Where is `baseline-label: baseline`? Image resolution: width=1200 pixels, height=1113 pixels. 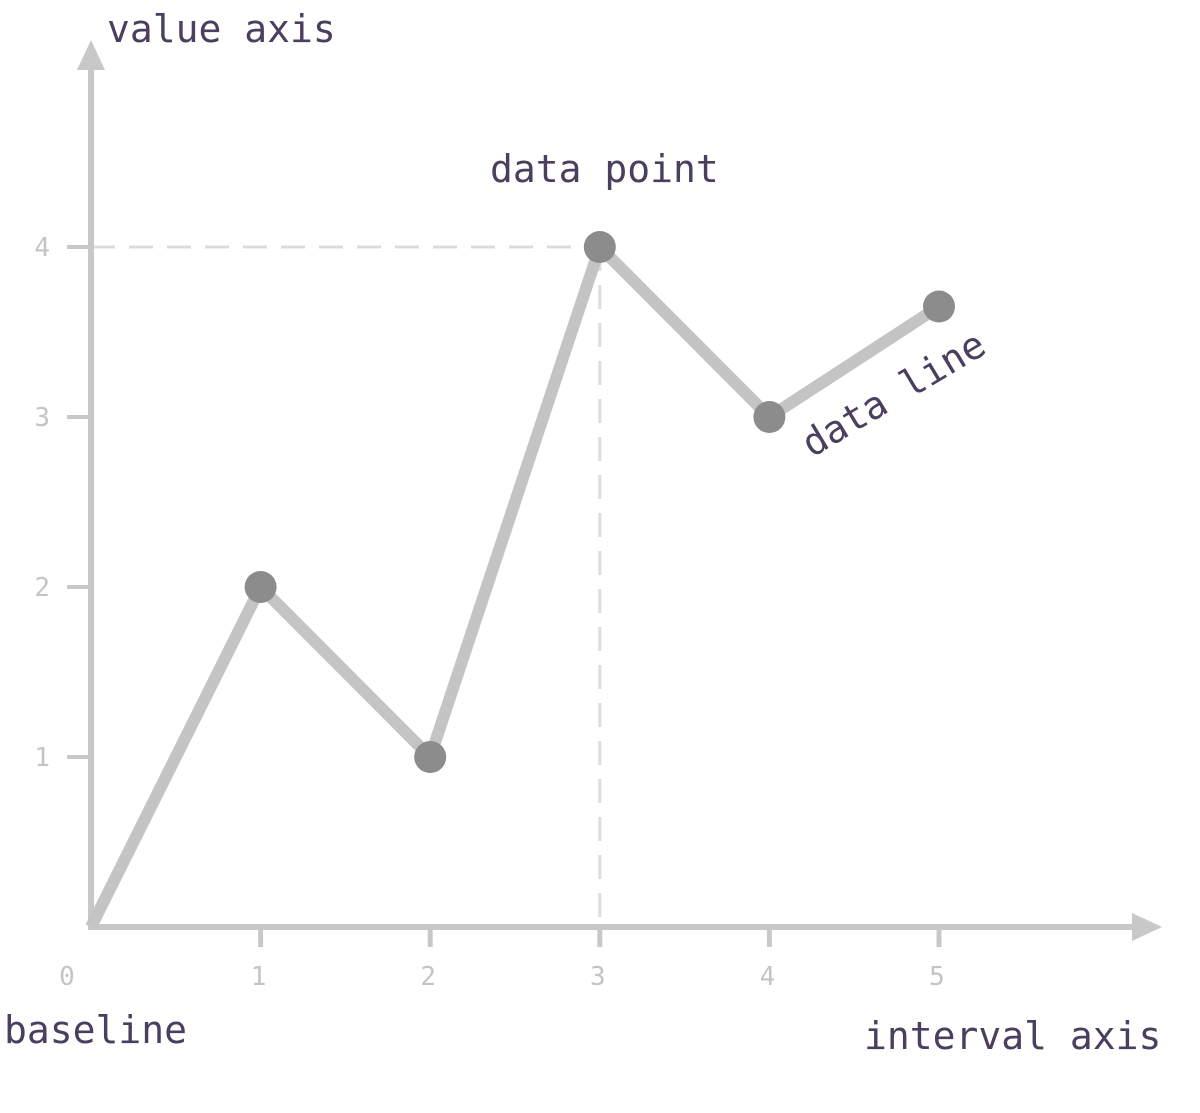 baseline-label: baseline is located at coordinates (95, 1030).